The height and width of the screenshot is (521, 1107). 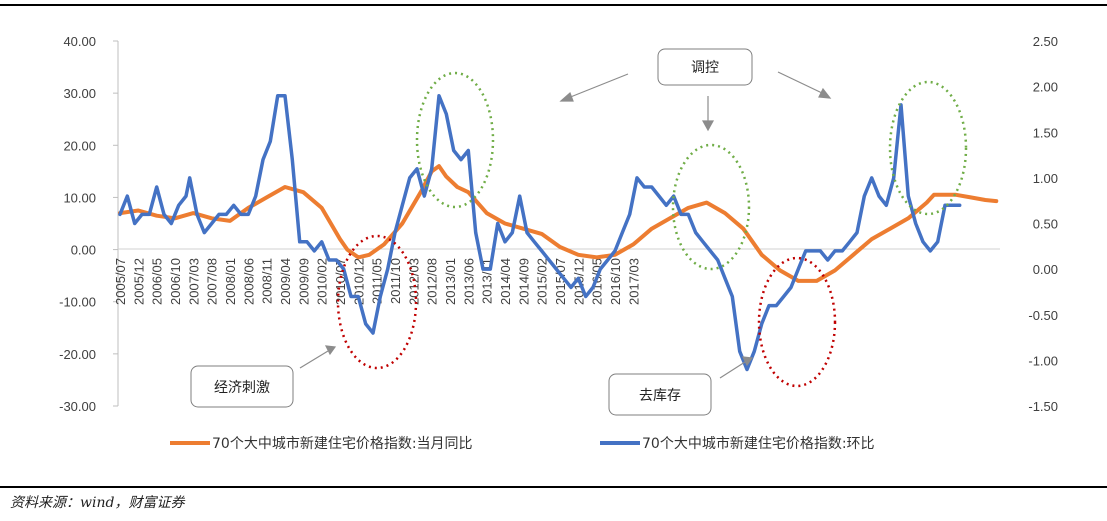 I want to click on callout-destock-box, so click(x=660, y=394).